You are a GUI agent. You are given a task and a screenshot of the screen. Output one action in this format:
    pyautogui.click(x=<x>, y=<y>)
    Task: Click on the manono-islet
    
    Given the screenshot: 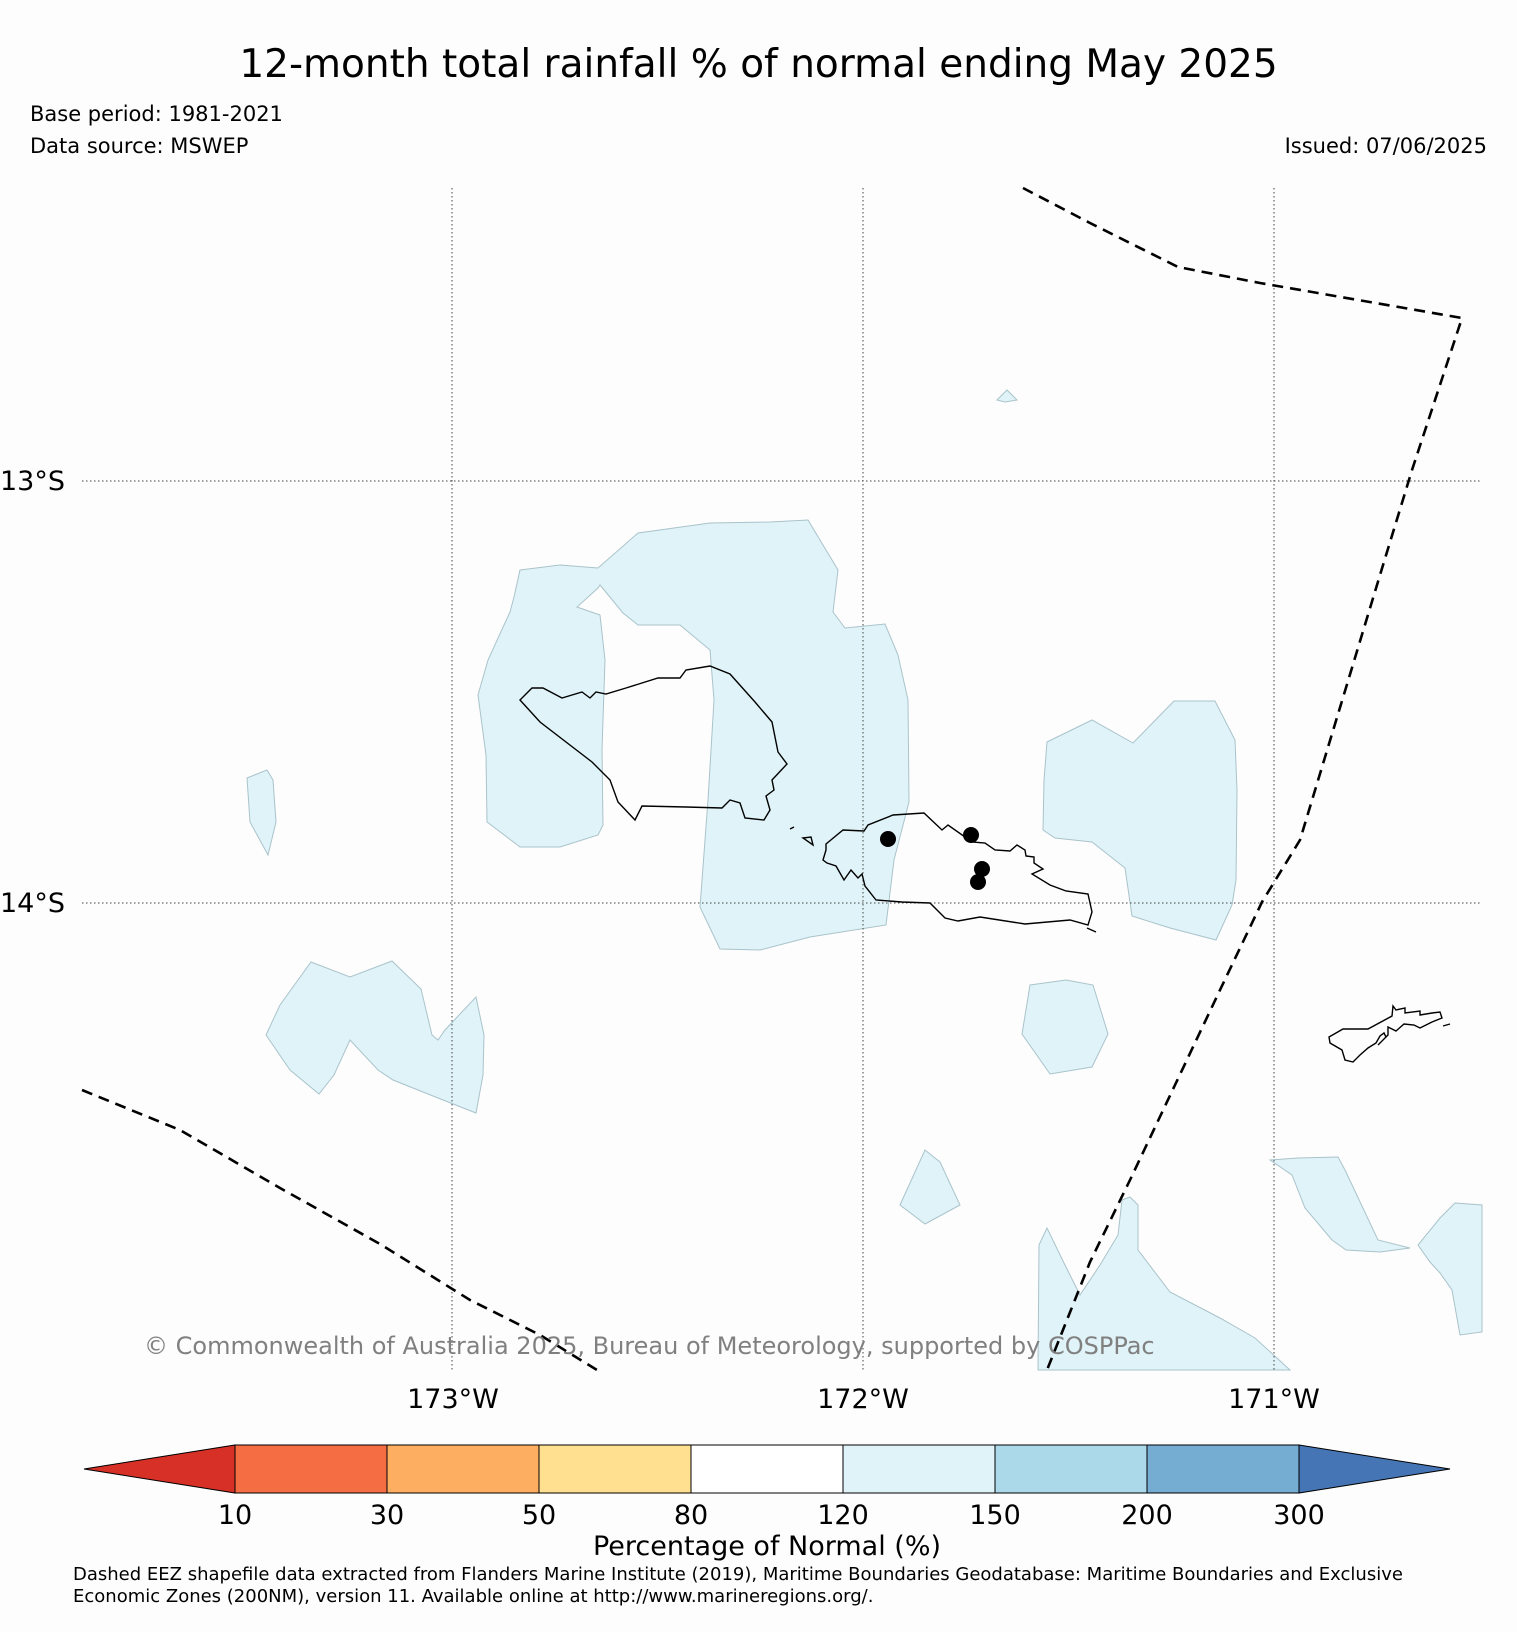 What is the action you would take?
    pyautogui.click(x=808, y=841)
    